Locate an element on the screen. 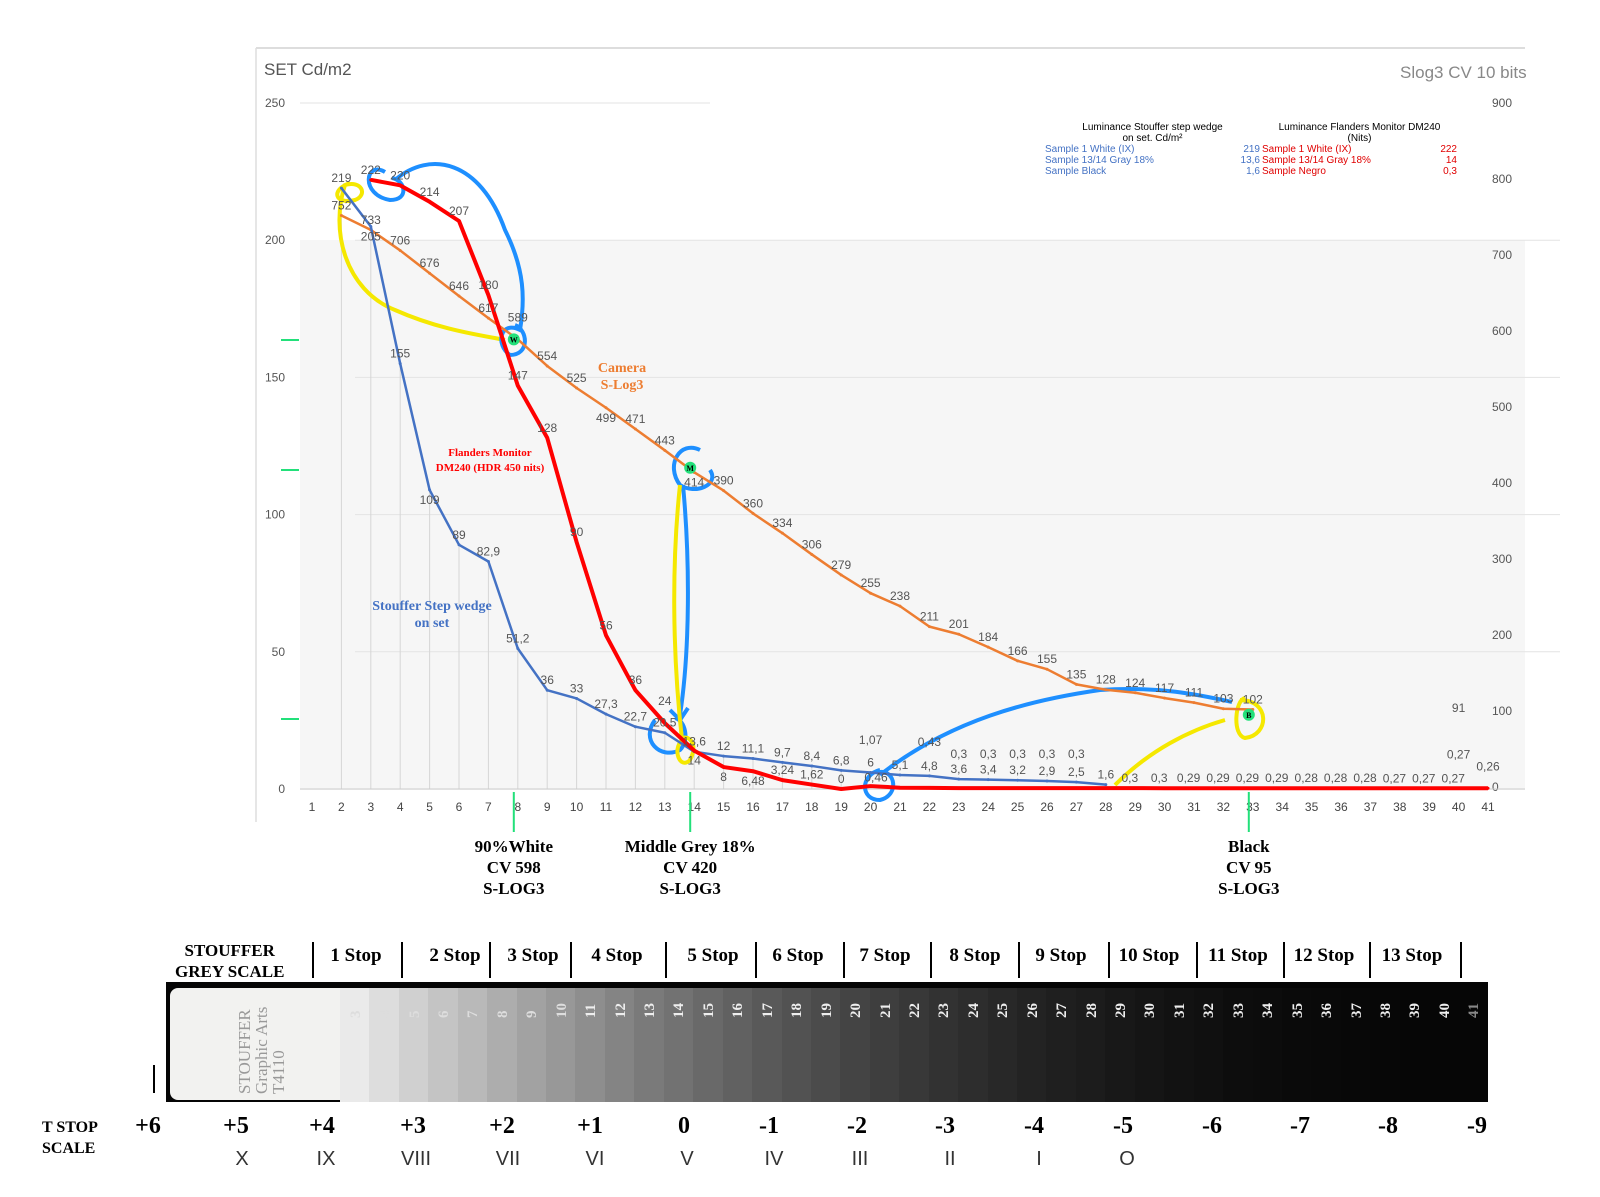 The width and height of the screenshot is (1600, 1197). wedge-step: 23 is located at coordinates (944, 1045).